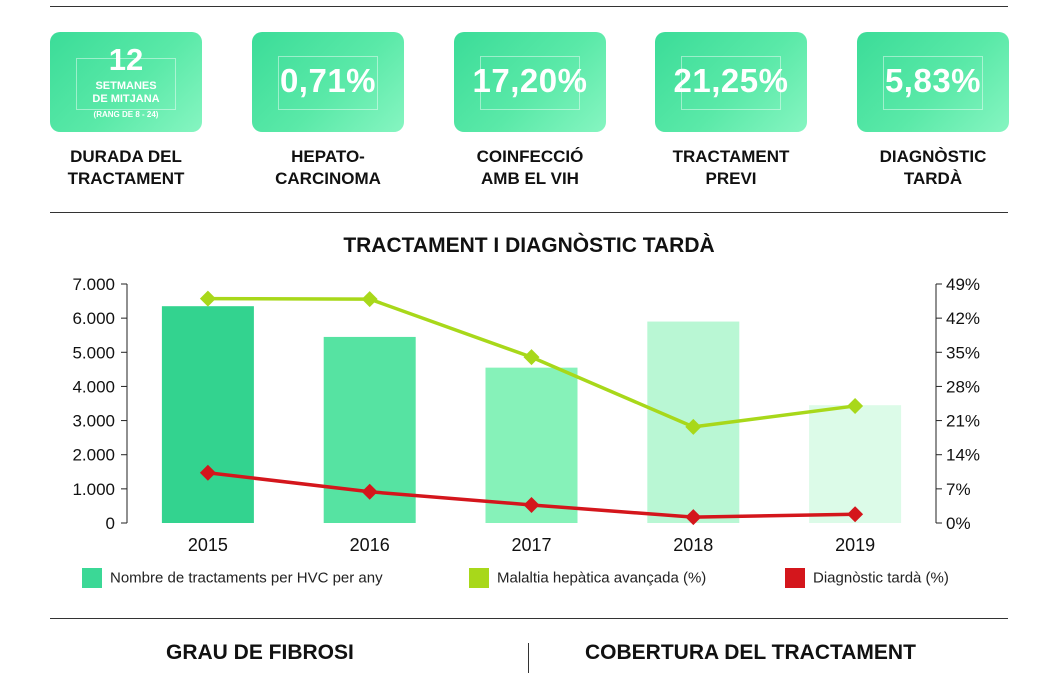  Describe the element at coordinates (328, 167) in the screenshot. I see `kpi-label-hepatocarcinoma: HEPATO- CARCINOMA` at that location.